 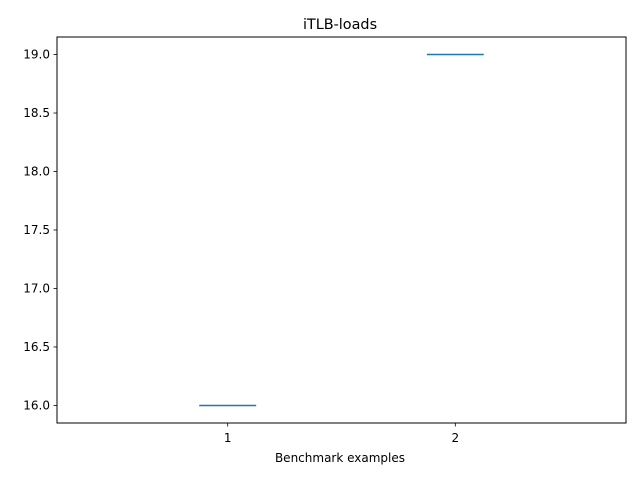 What do you see at coordinates (36, 230) in the screenshot?
I see `y-tick-label: 17.5` at bounding box center [36, 230].